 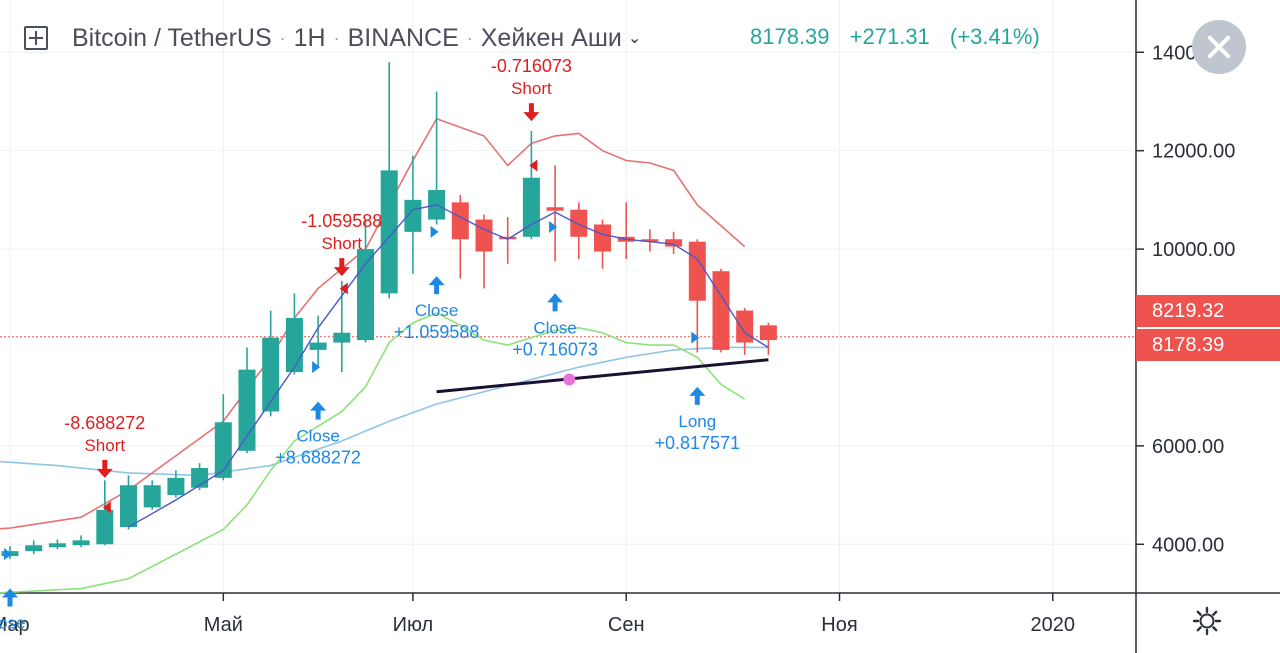 I want to click on chevron-down-icon: ⌄, so click(x=634, y=38).